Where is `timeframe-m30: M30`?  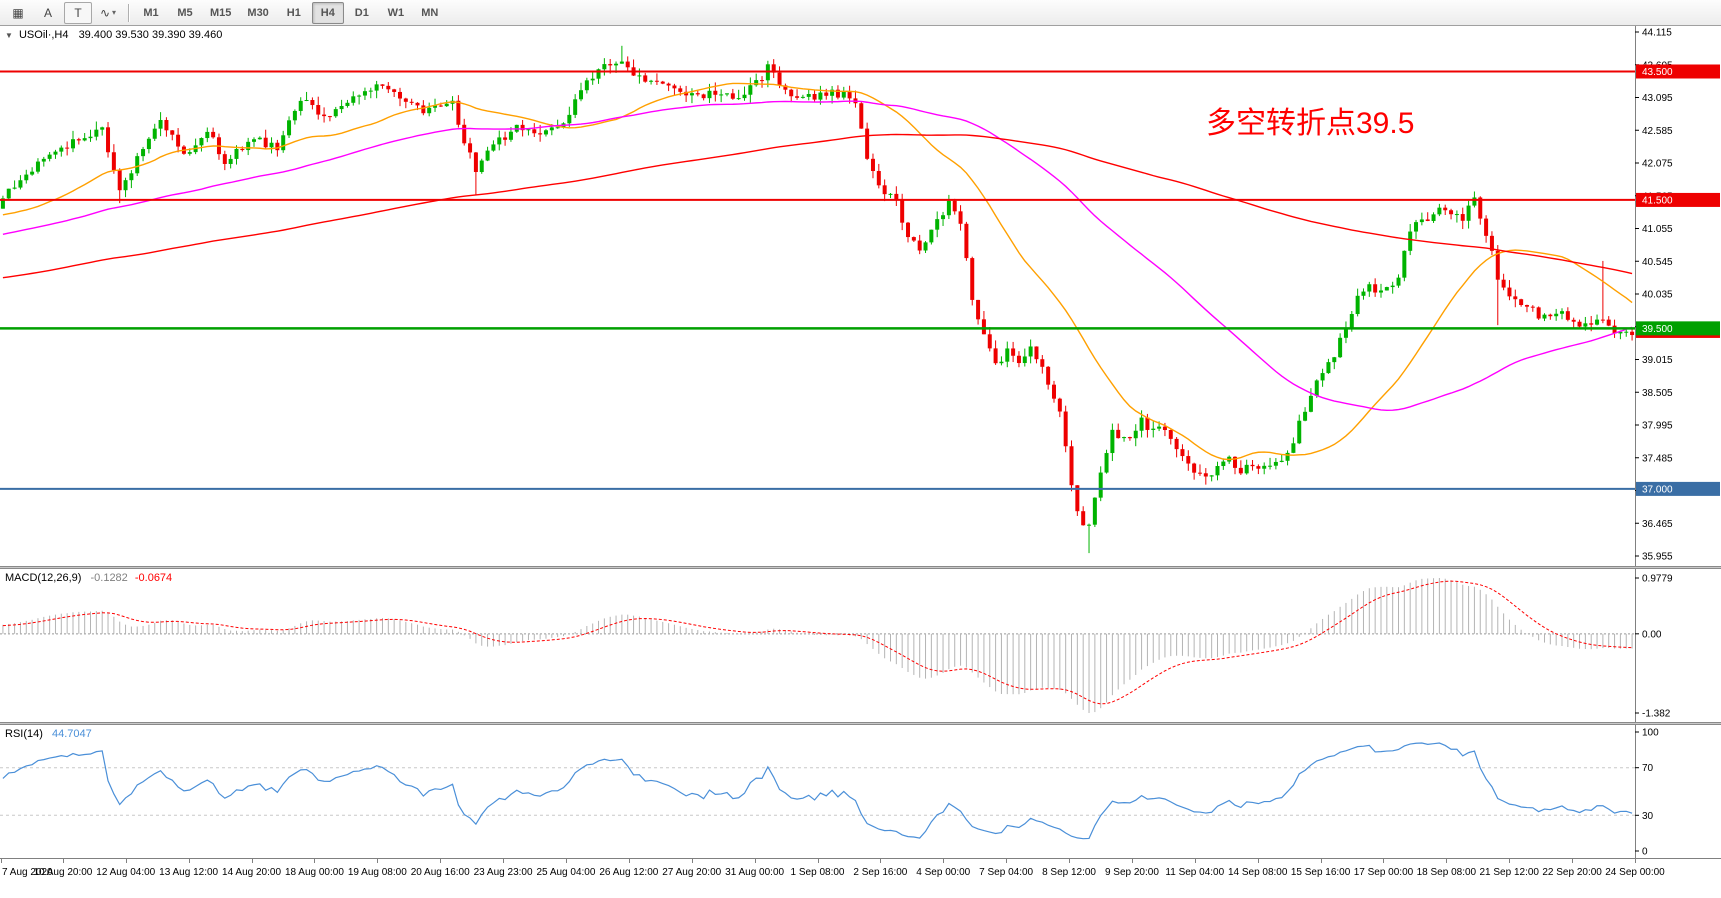
timeframe-m30: M30 is located at coordinates (258, 12).